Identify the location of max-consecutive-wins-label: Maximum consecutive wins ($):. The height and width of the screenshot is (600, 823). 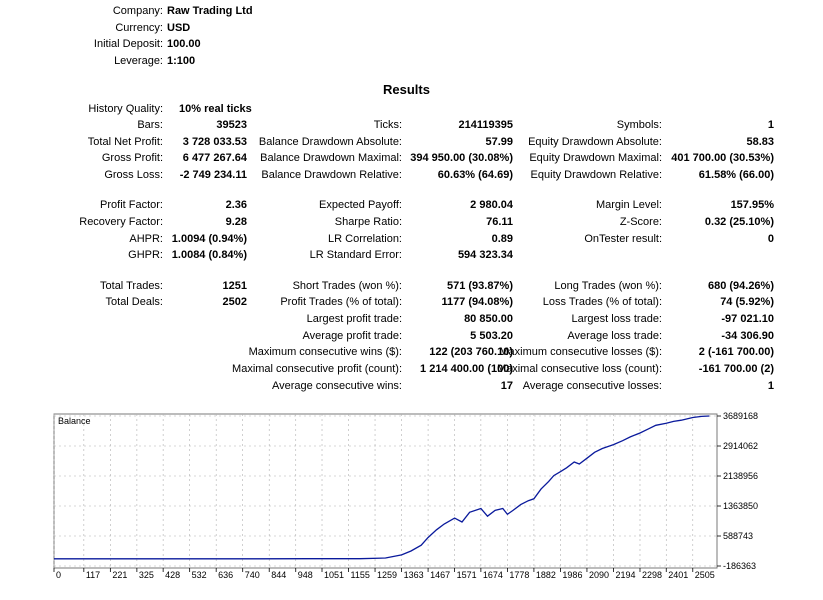
(325, 352).